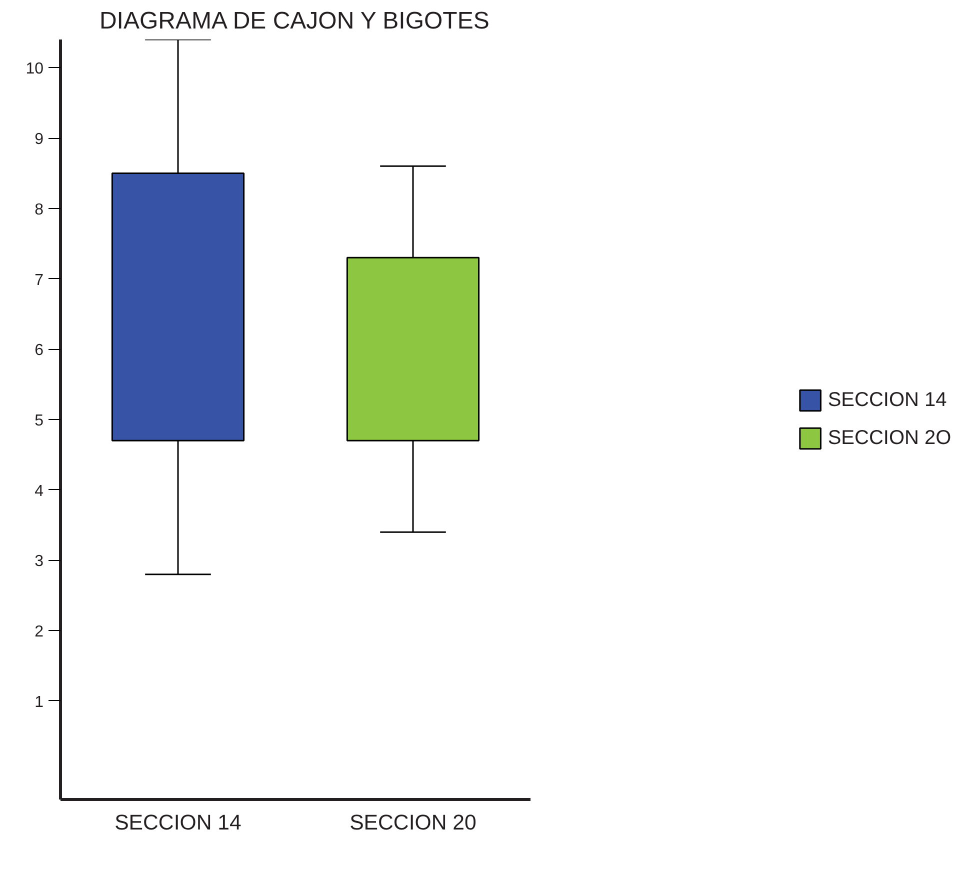  What do you see at coordinates (39, 561) in the screenshot?
I see `y-tick-label: 3` at bounding box center [39, 561].